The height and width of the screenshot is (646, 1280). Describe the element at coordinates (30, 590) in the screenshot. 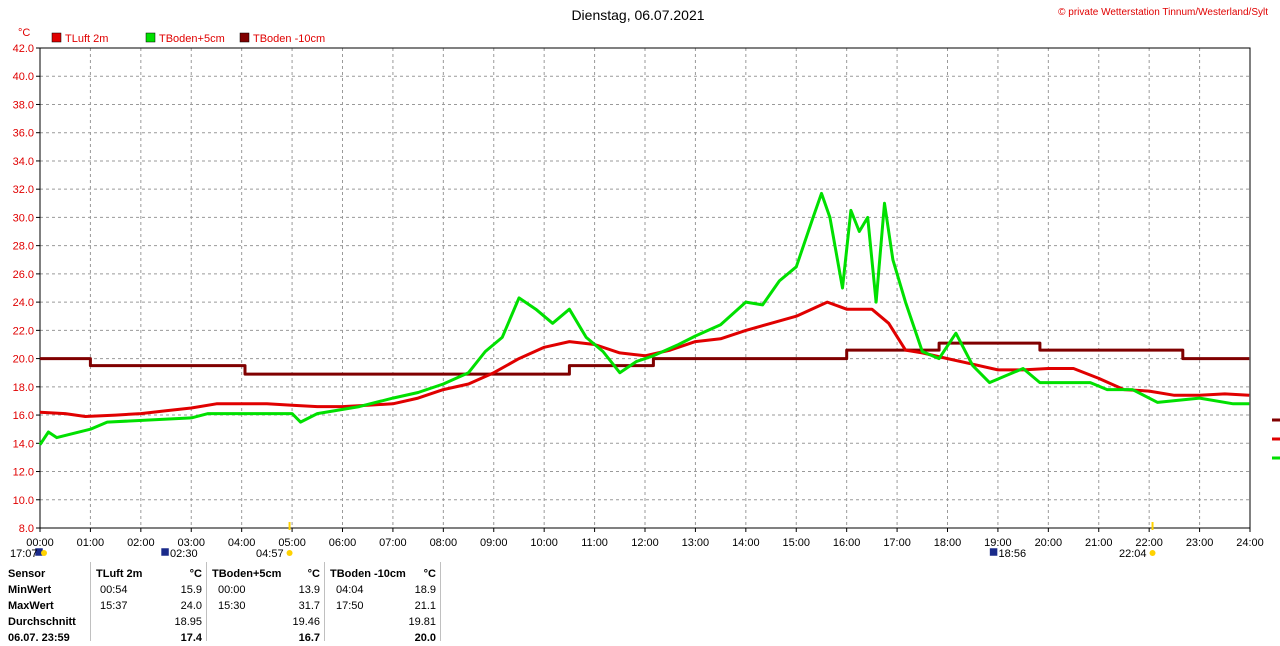

I see `stats-row-label-min: MinWert` at that location.